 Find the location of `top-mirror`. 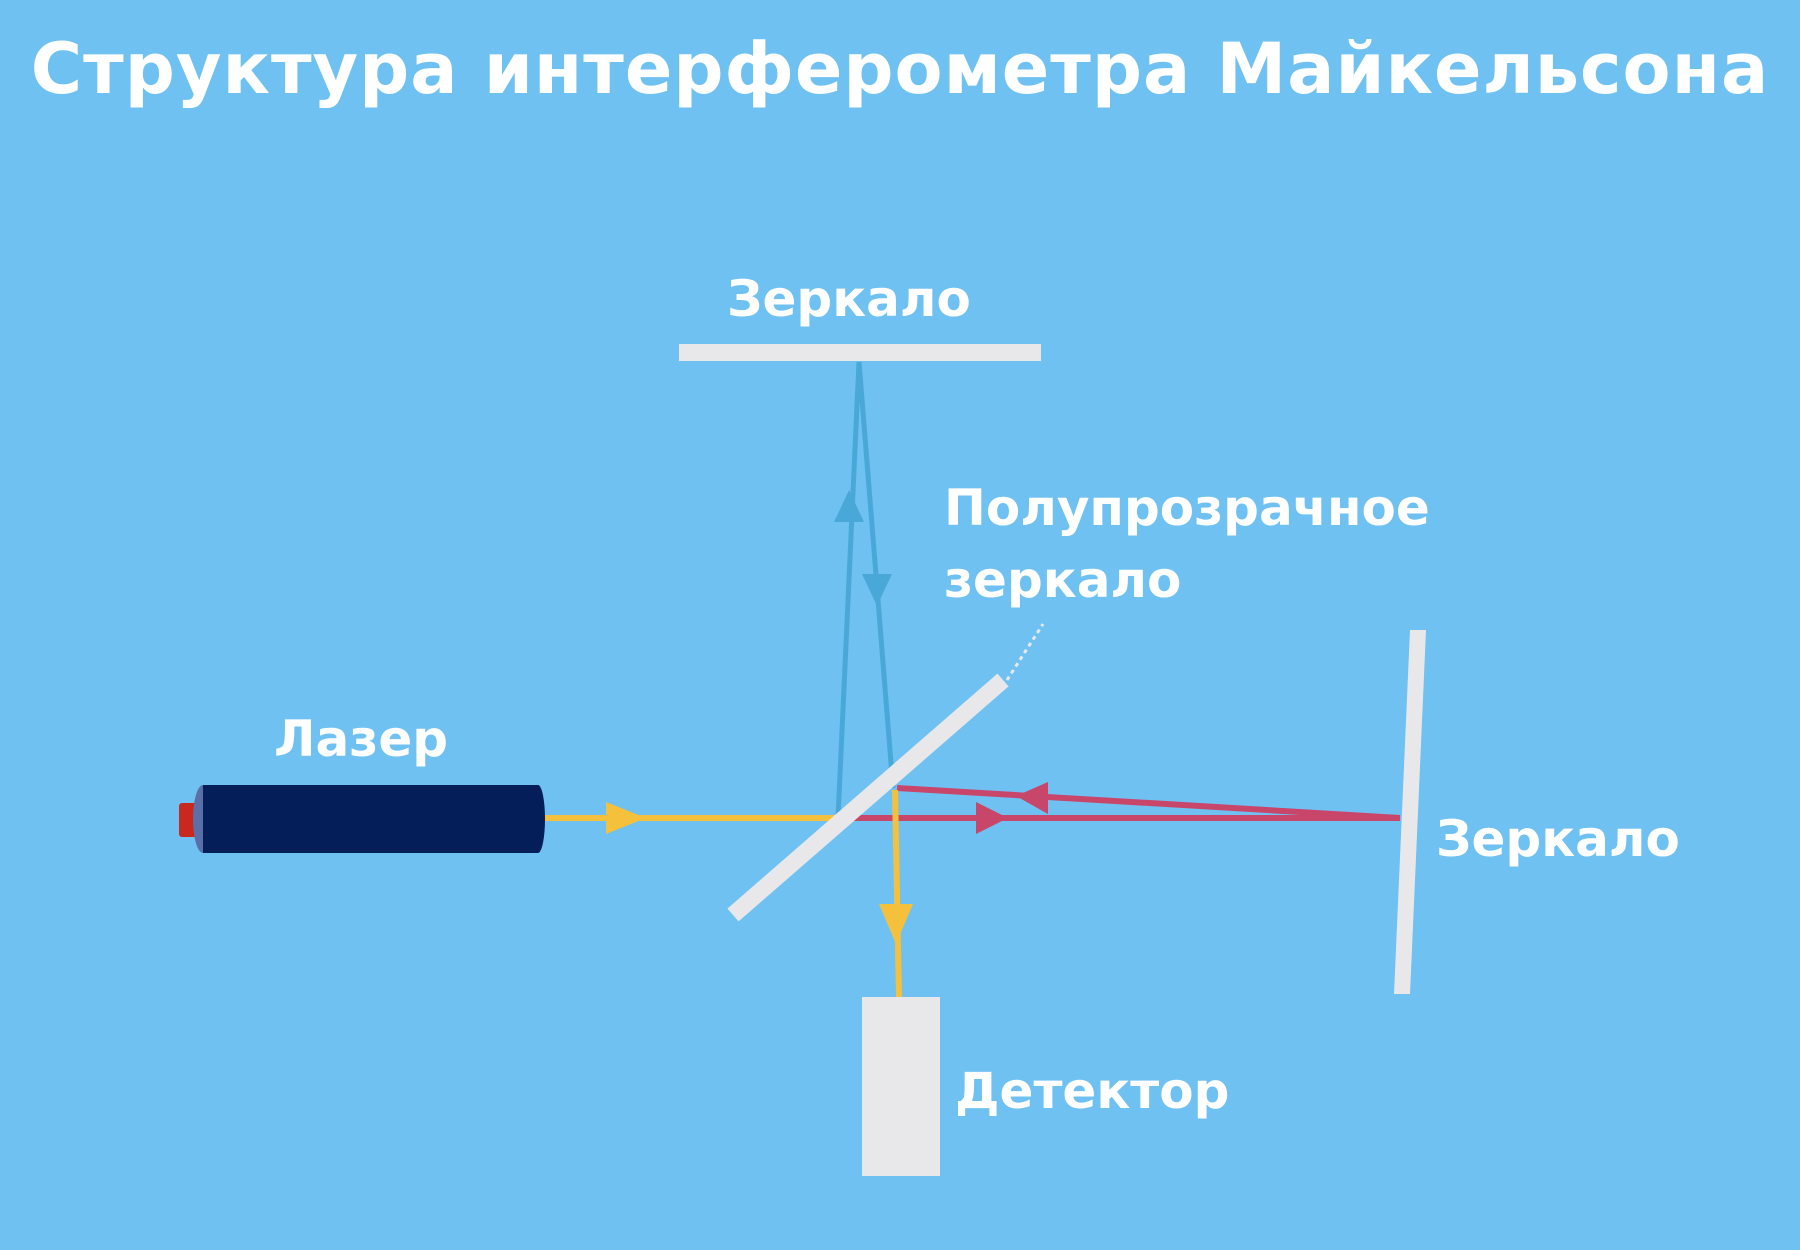

top-mirror is located at coordinates (860, 352).